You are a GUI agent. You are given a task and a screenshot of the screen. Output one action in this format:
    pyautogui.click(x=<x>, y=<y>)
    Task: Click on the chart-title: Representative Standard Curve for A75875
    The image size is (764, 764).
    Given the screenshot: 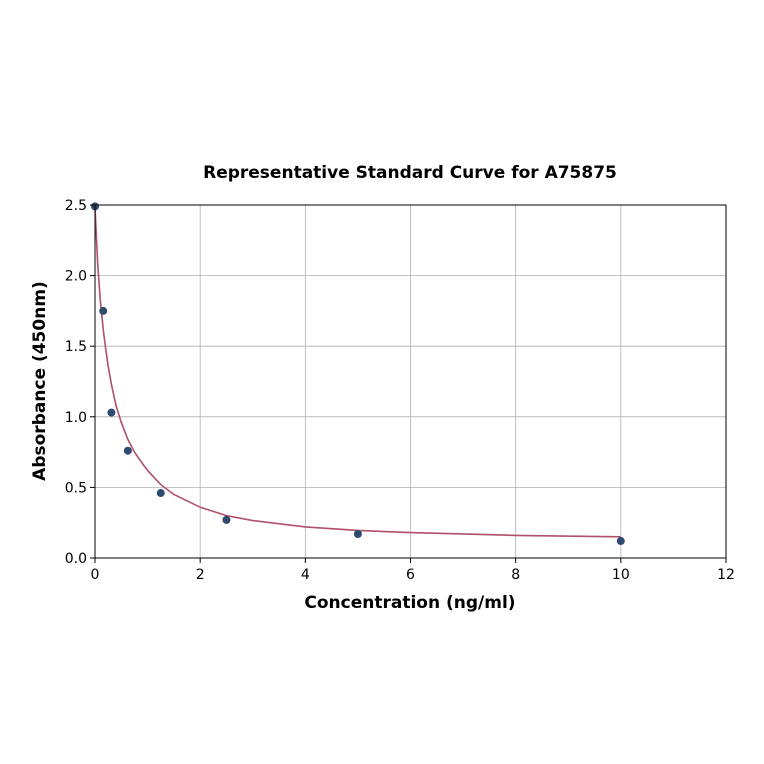 What is the action you would take?
    pyautogui.click(x=410, y=173)
    